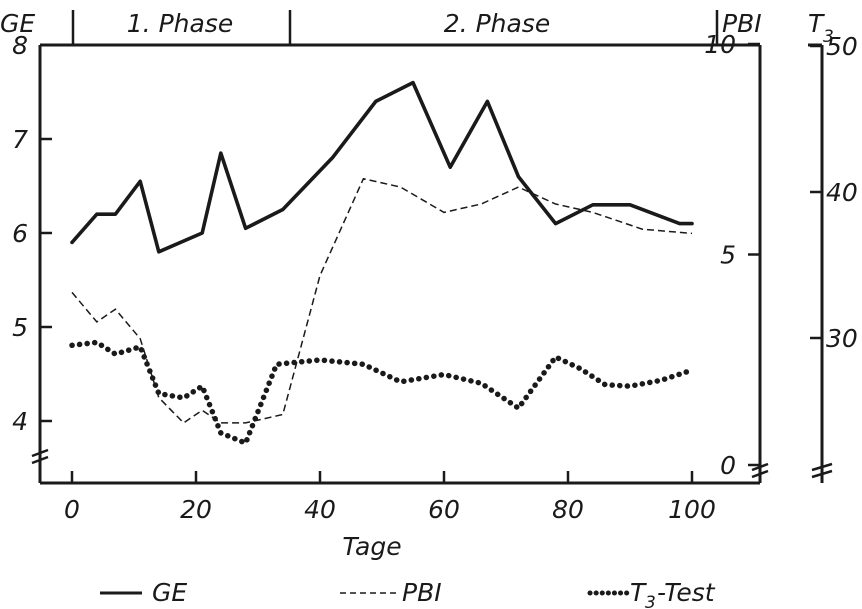 The height and width of the screenshot is (609, 862). I want to click on legend-label-t3-subscript: 3, so click(650, 601).